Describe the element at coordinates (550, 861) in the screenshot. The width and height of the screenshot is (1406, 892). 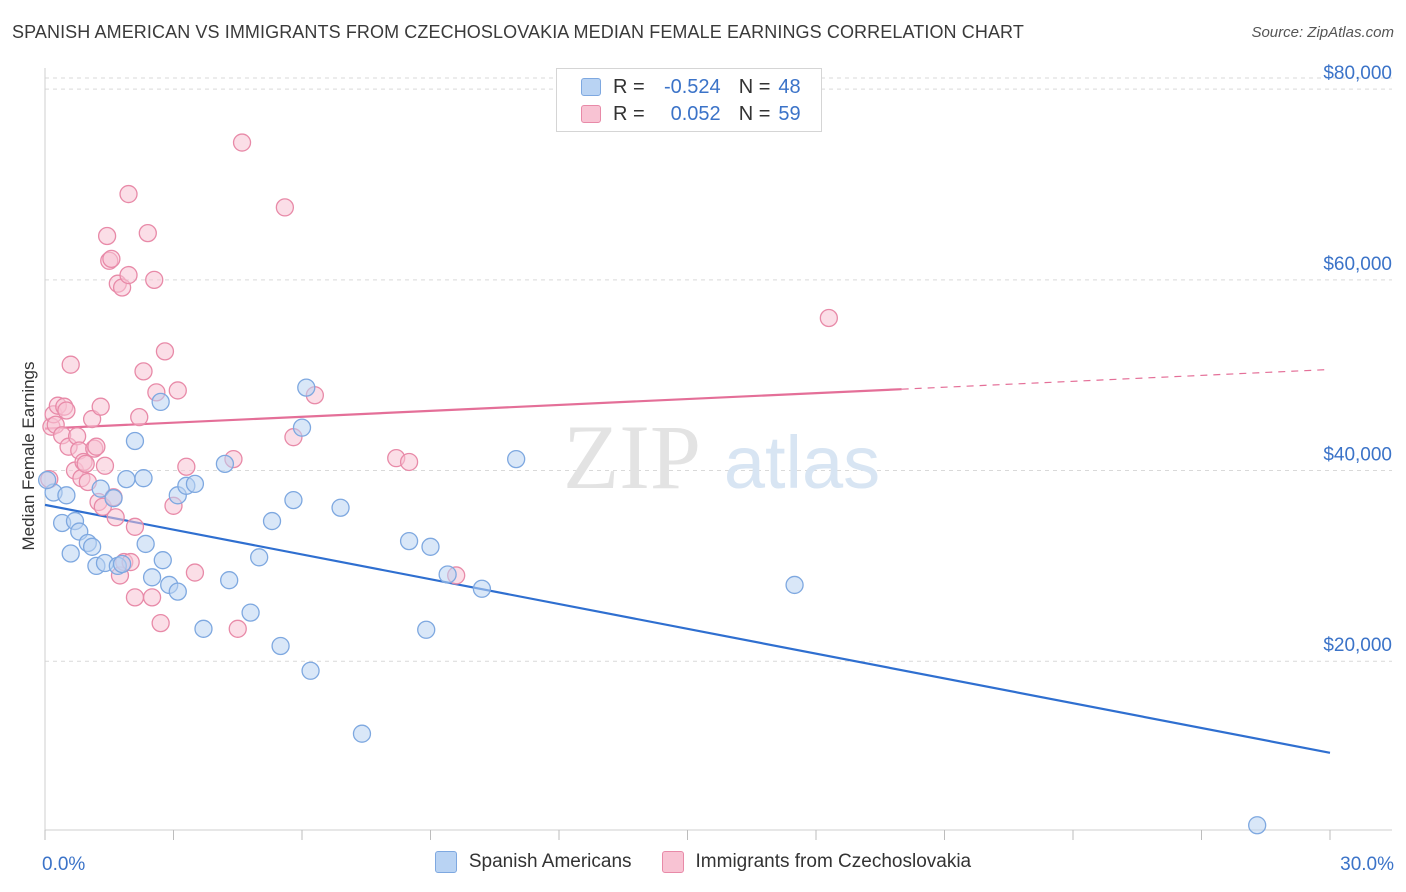
I see `series-name: Spanish Americans` at that location.